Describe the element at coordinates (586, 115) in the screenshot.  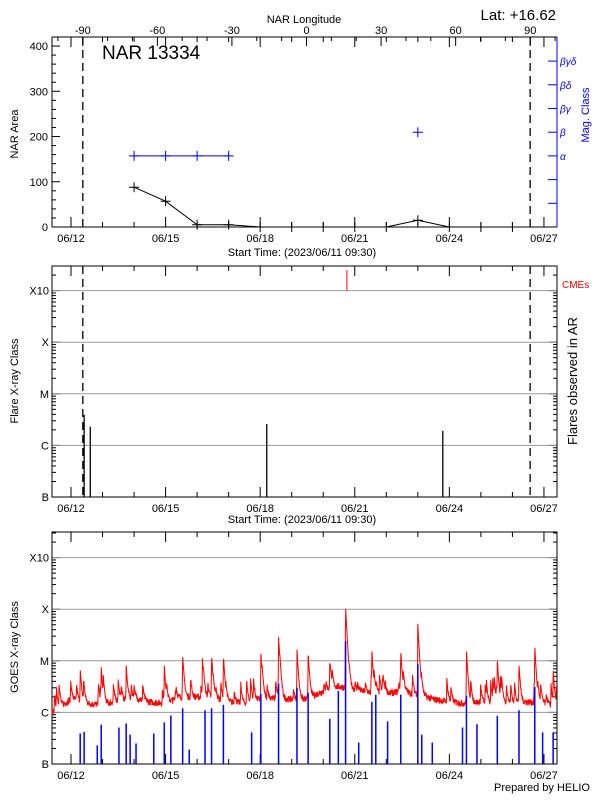
I see `y2-axis-title-mag-class: Mag. Class` at that location.